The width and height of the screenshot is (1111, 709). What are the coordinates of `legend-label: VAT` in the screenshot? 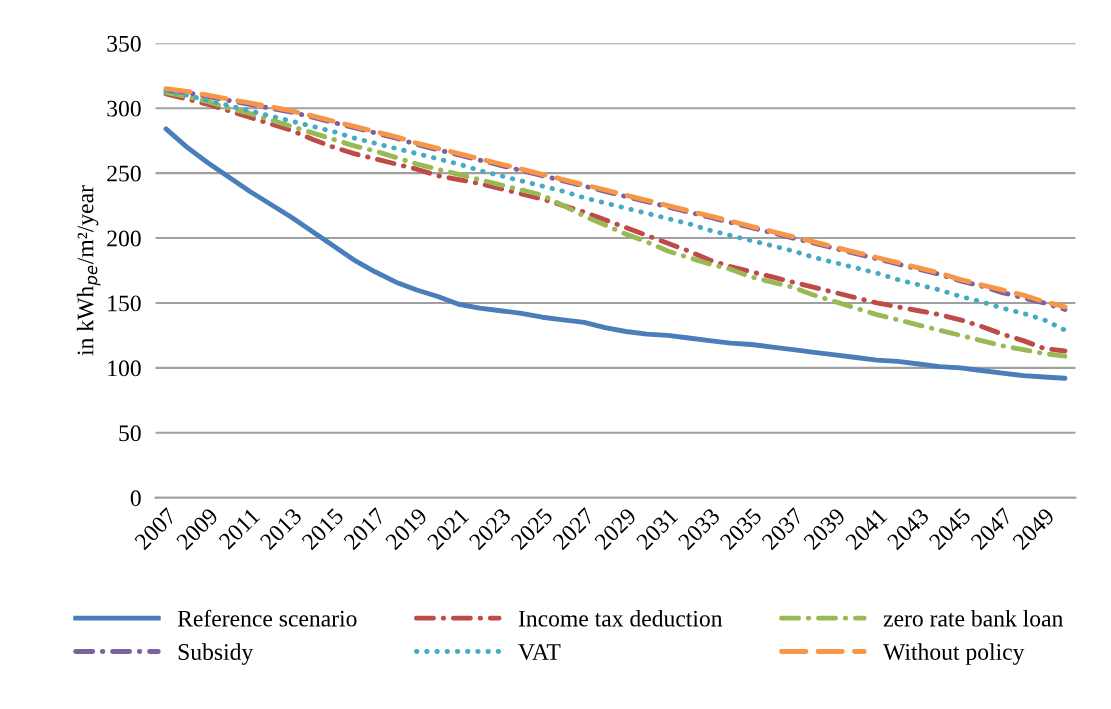 It's located at (539, 652).